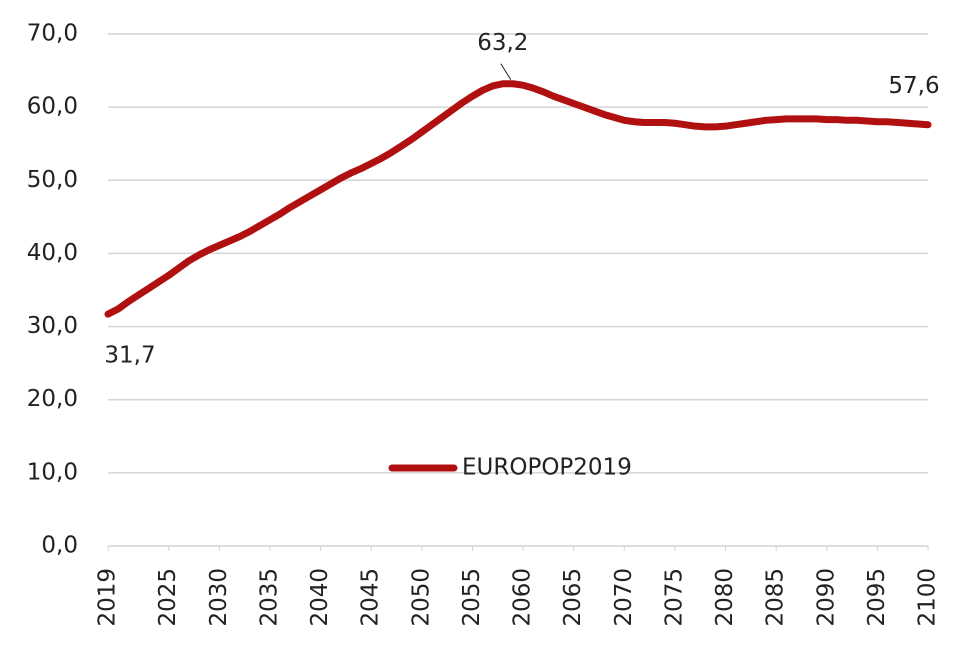  I want to click on x-tick-label: 2095, so click(877, 597).